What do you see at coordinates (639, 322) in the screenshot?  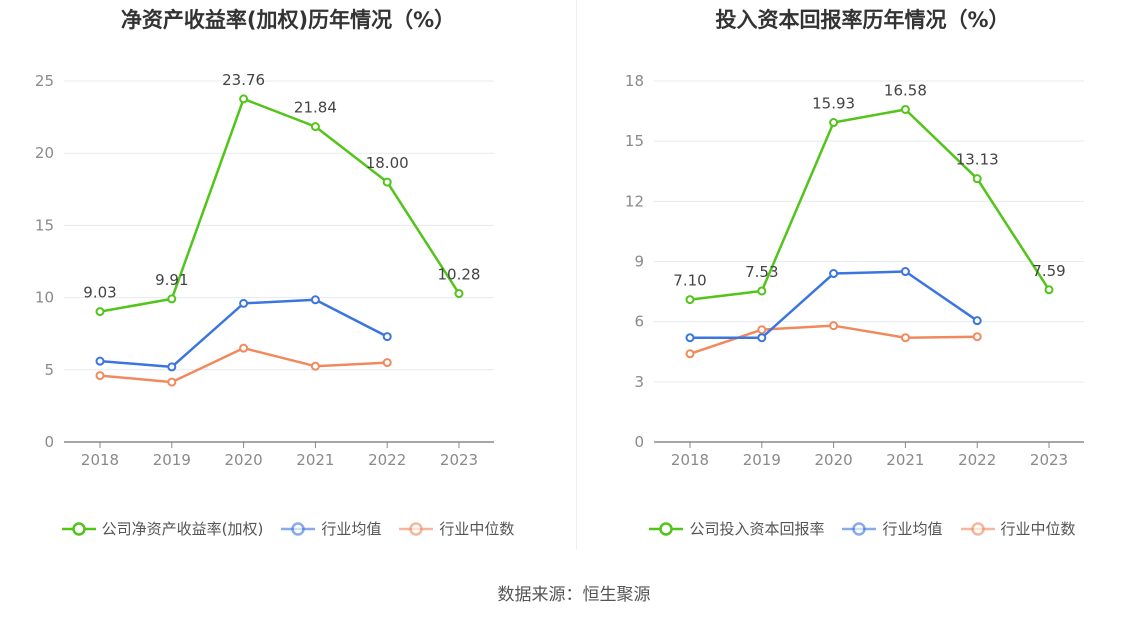 I see `y-tick-label: 6` at bounding box center [639, 322].